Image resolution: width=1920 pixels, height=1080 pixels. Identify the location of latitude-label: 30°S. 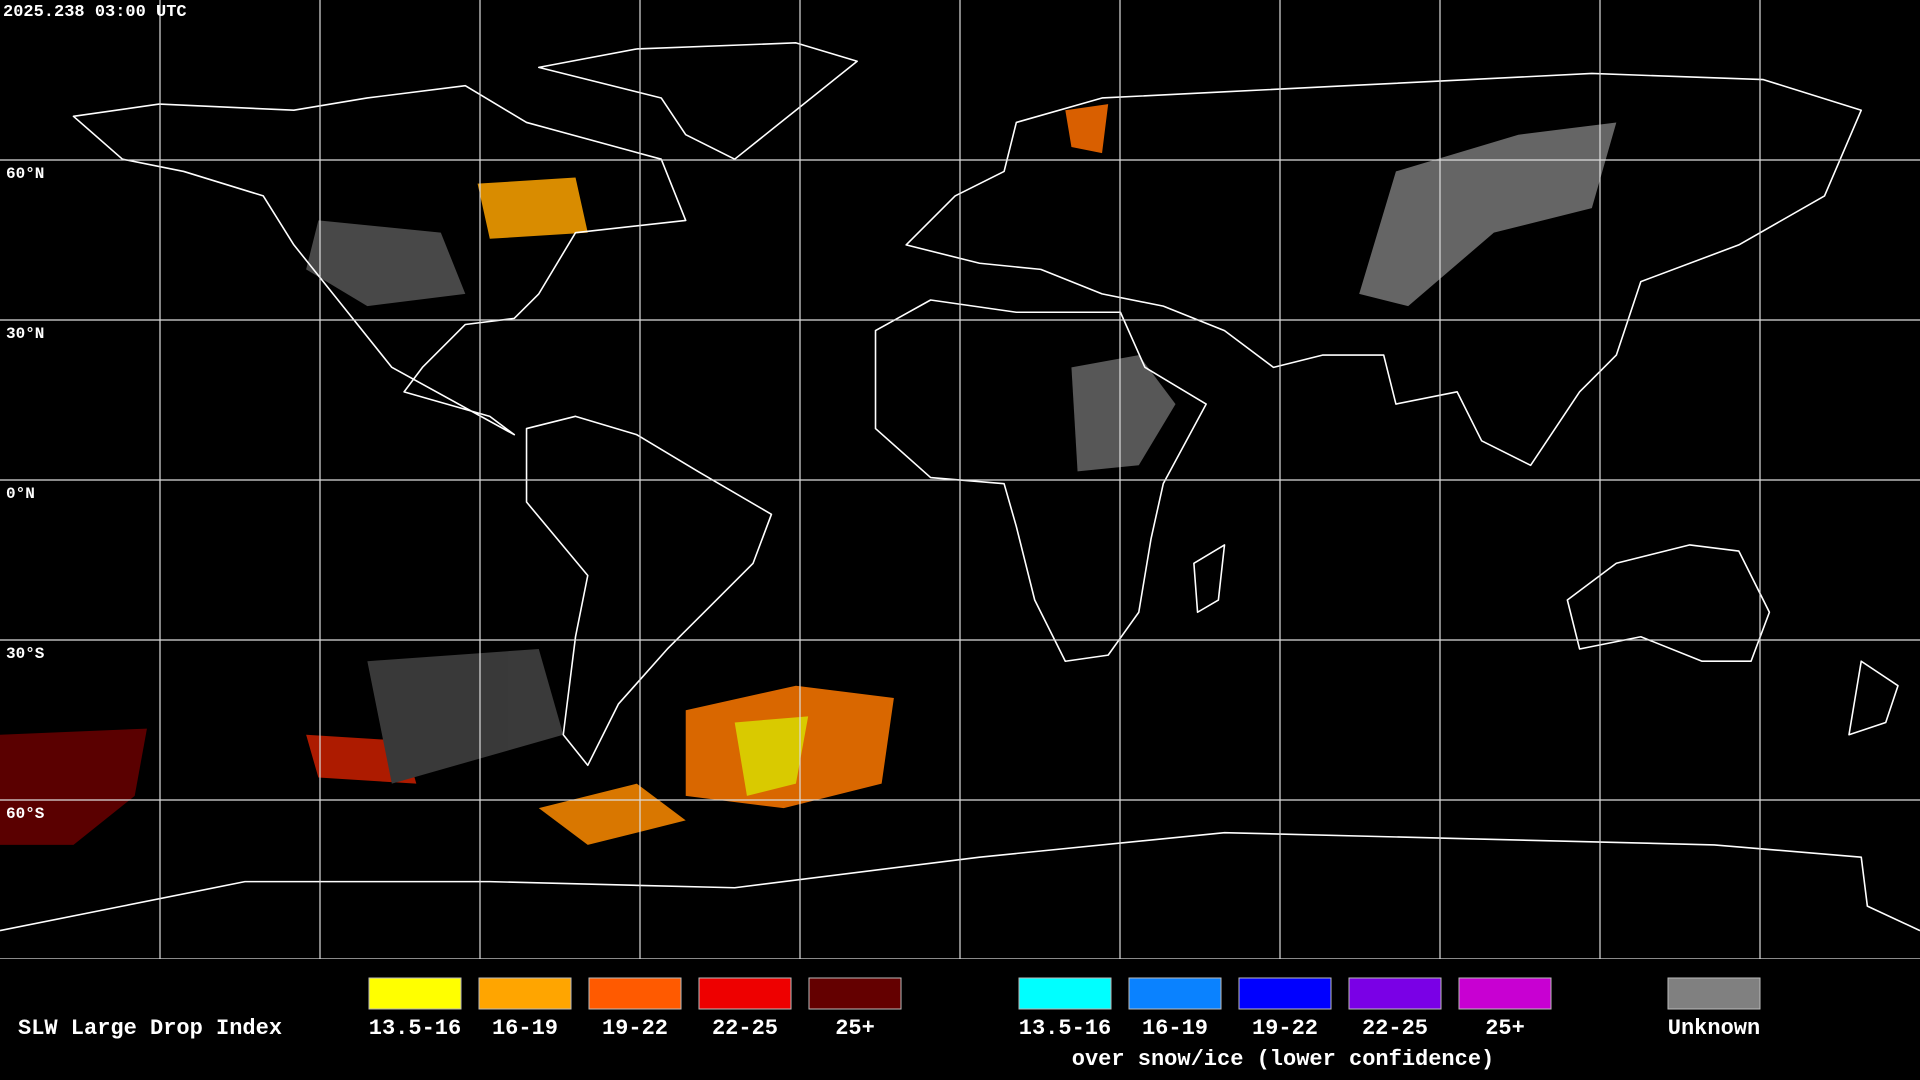
(25, 654).